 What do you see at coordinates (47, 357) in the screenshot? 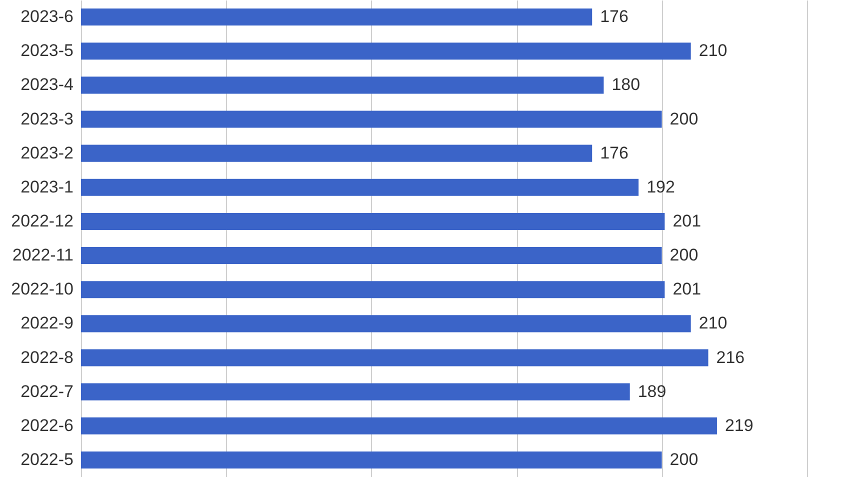
I see `y-tick-label: 2022-8` at bounding box center [47, 357].